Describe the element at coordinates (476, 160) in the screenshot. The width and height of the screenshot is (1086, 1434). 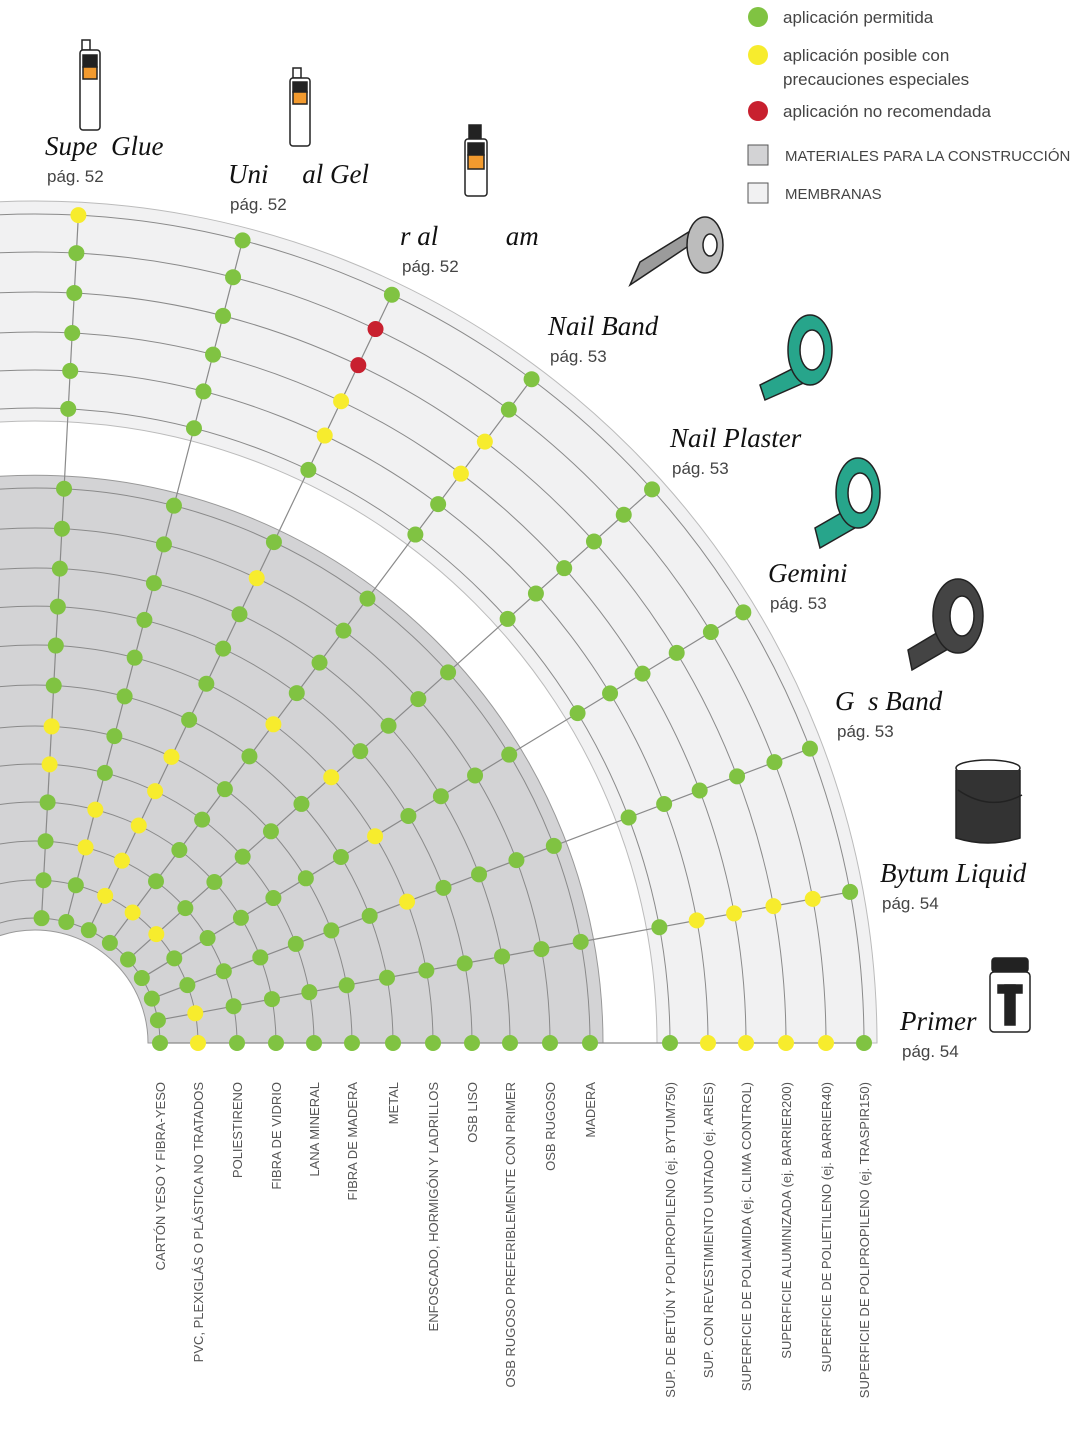
I see `spray-icon` at that location.